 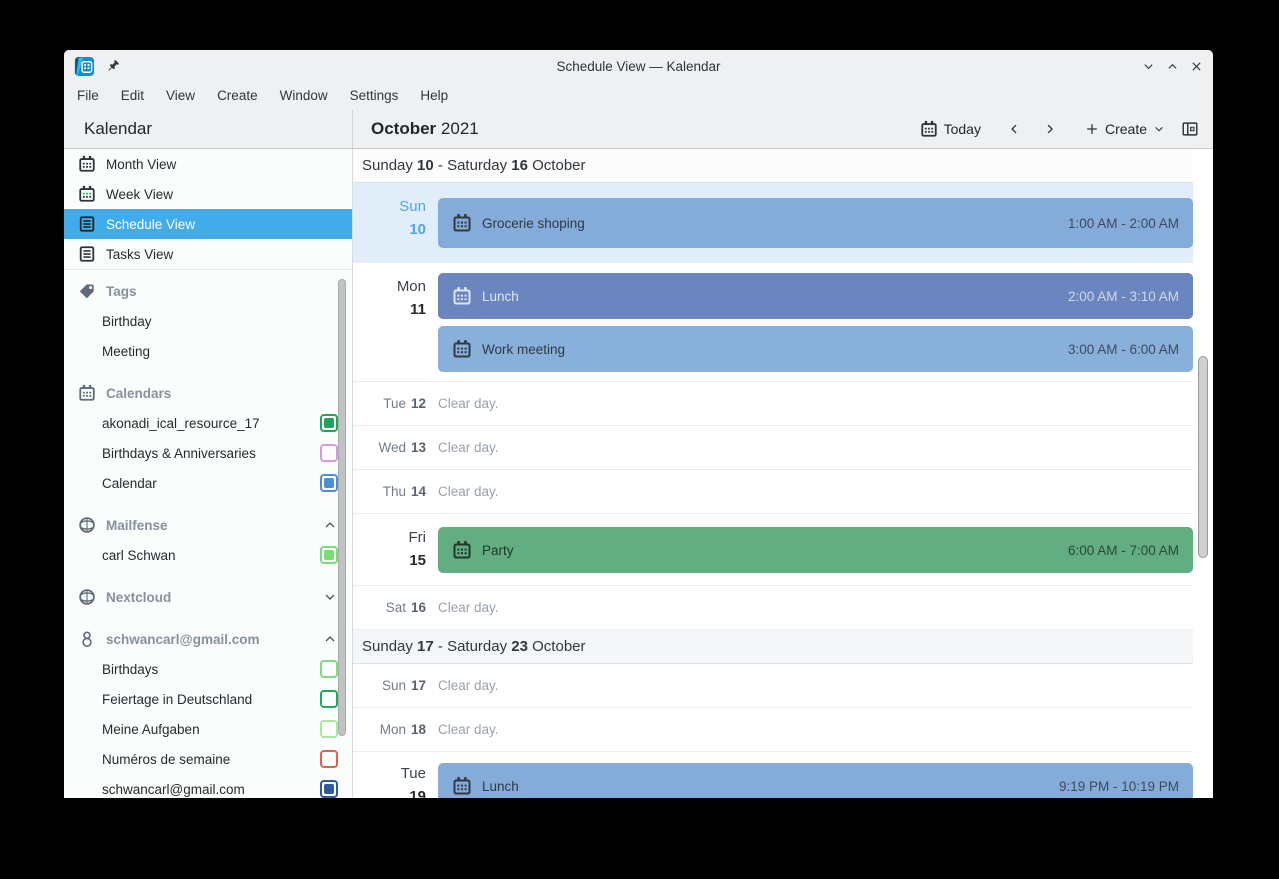 I want to click on day-row-sat-16: Sat 16 Clear day., so click(x=773, y=608).